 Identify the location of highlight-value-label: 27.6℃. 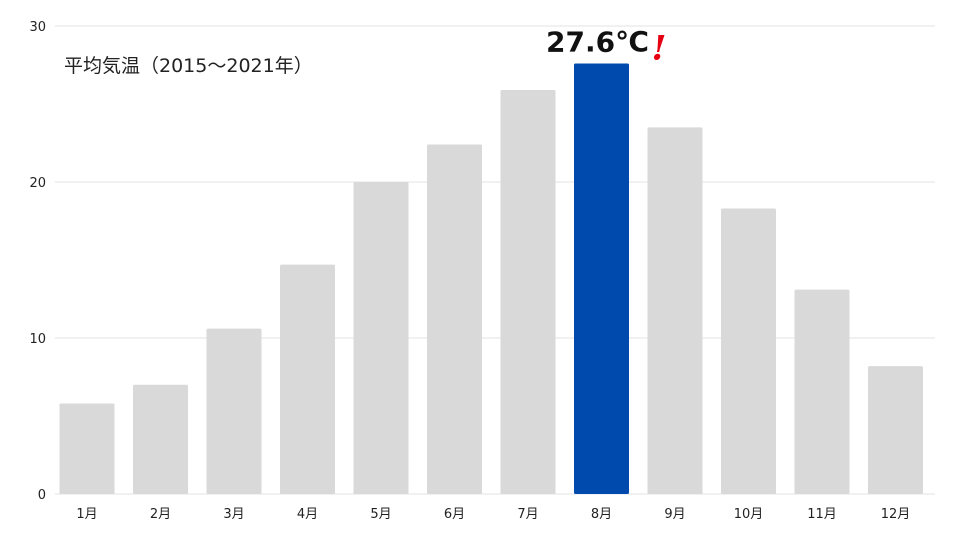
(597, 41).